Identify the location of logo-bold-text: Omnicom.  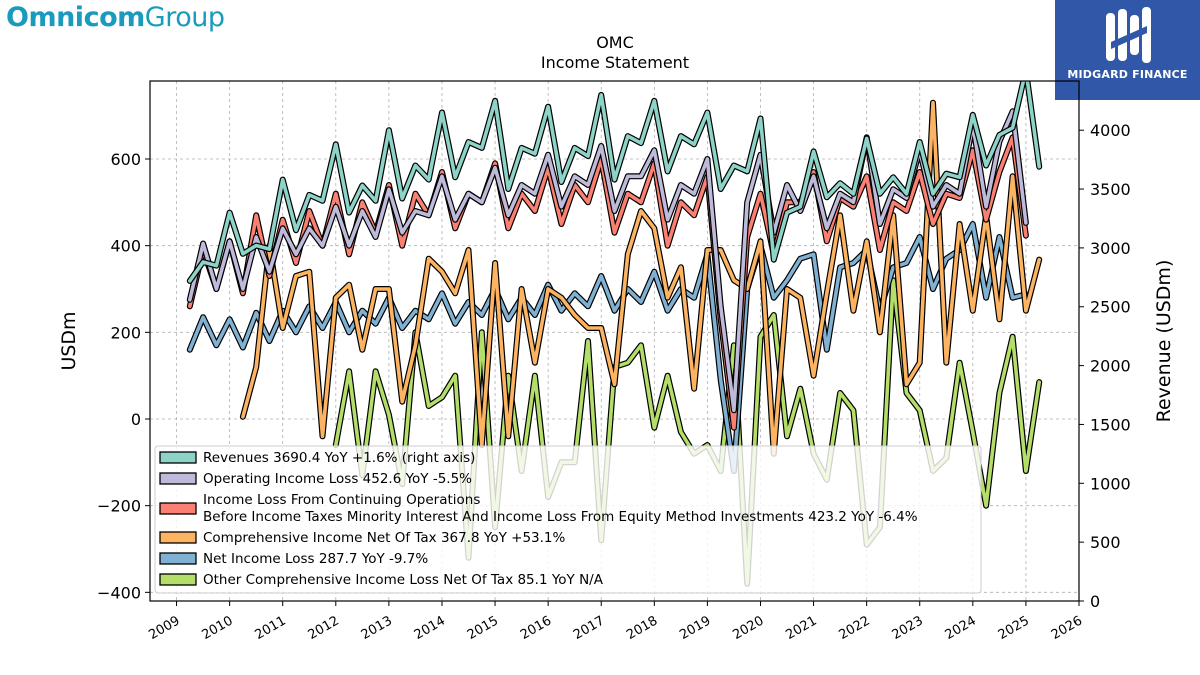
(75, 17).